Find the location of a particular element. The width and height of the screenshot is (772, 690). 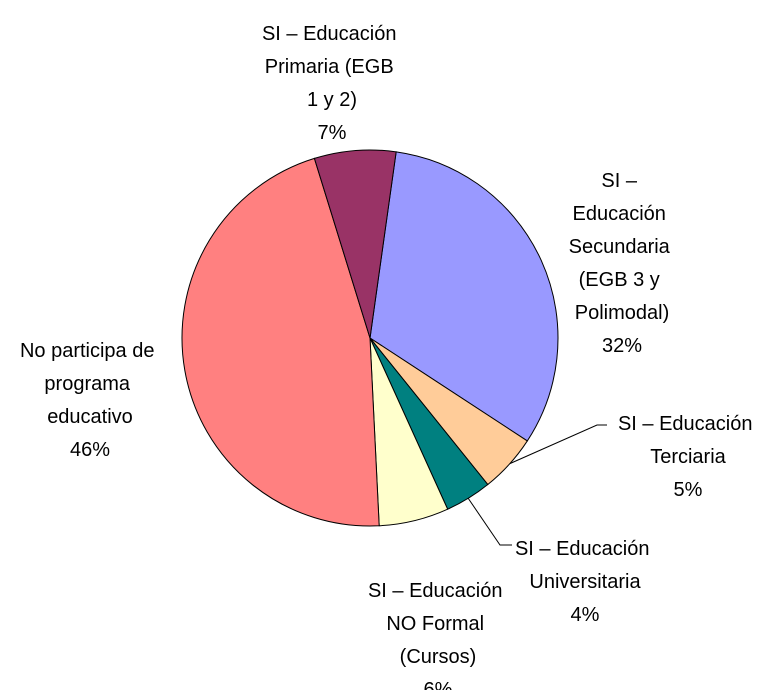

label-line: 1 y 2) is located at coordinates (332, 100).